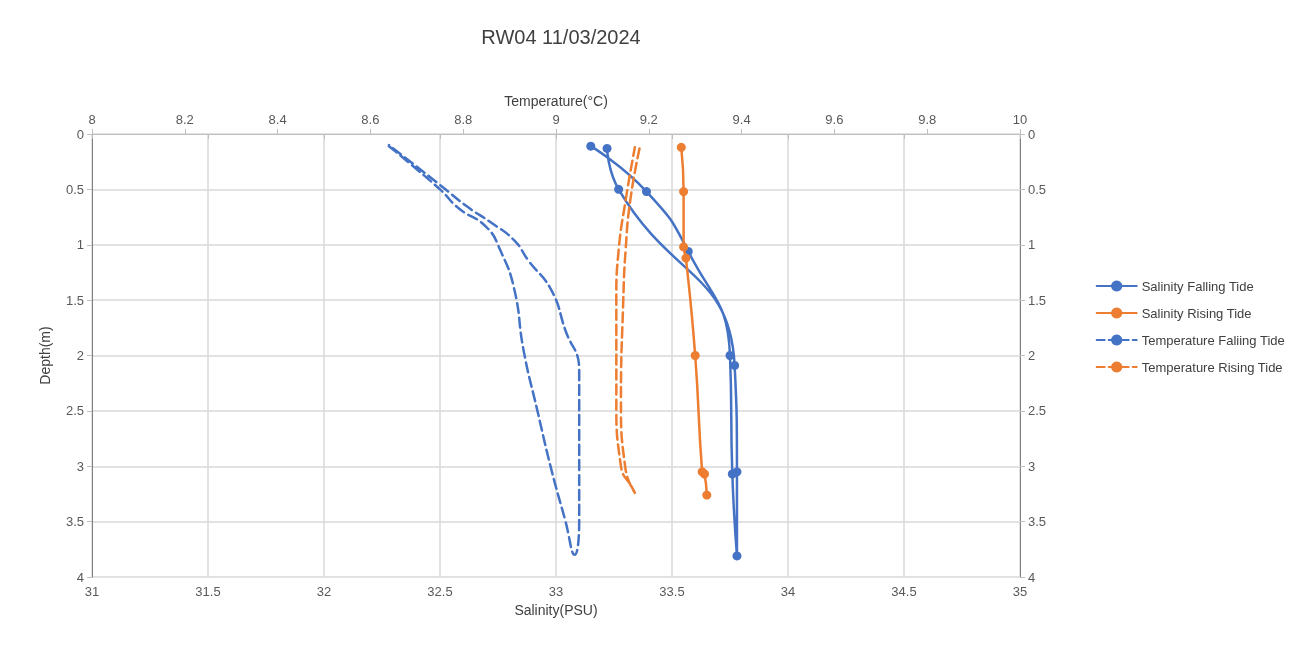 This screenshot has height=653, width=1310. I want to click on x-tick-label: 34.5, so click(904, 591).